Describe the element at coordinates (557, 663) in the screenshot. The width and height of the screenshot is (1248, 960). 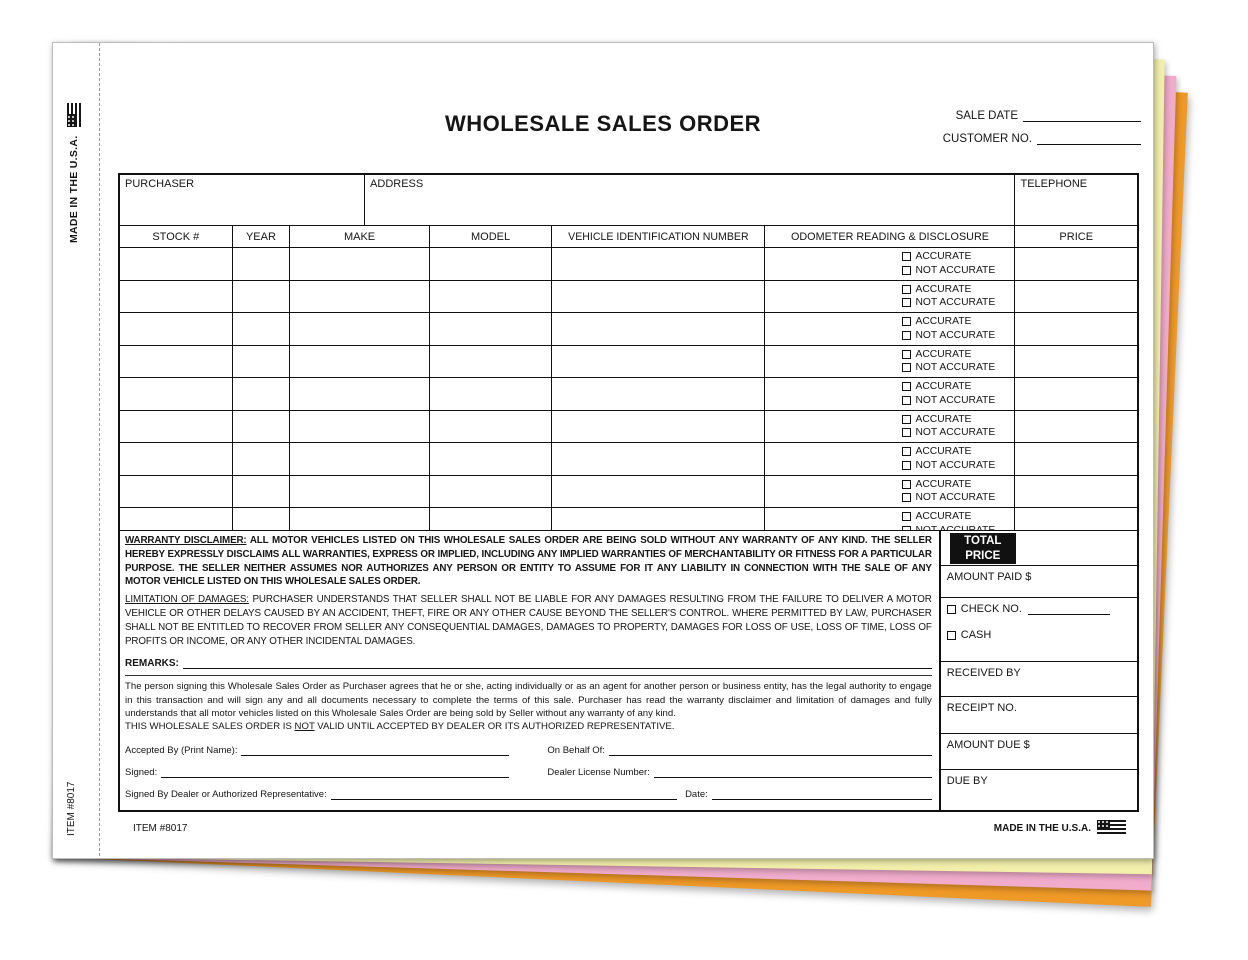
I see `remarks-field` at that location.